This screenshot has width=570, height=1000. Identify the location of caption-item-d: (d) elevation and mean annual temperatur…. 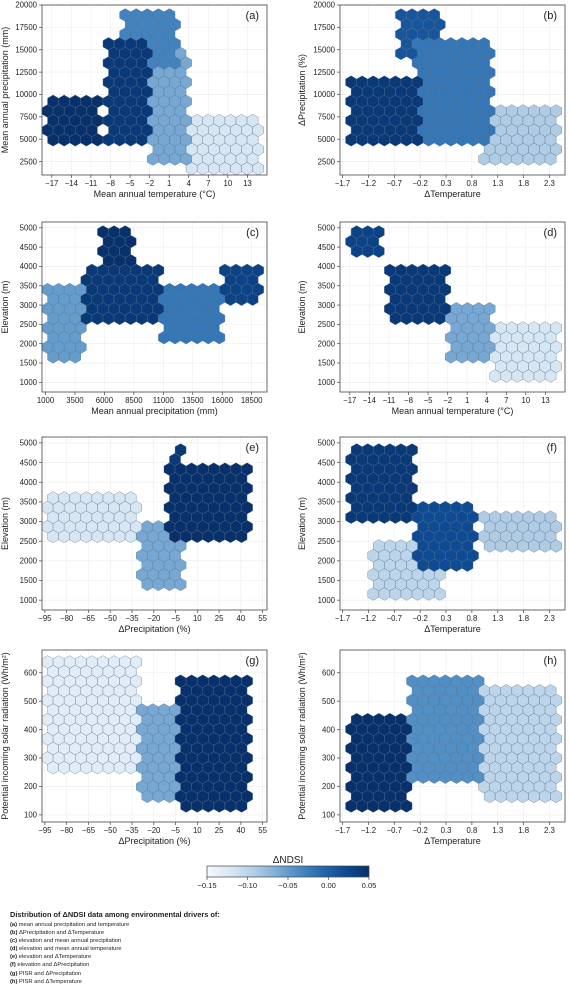
(287, 949).